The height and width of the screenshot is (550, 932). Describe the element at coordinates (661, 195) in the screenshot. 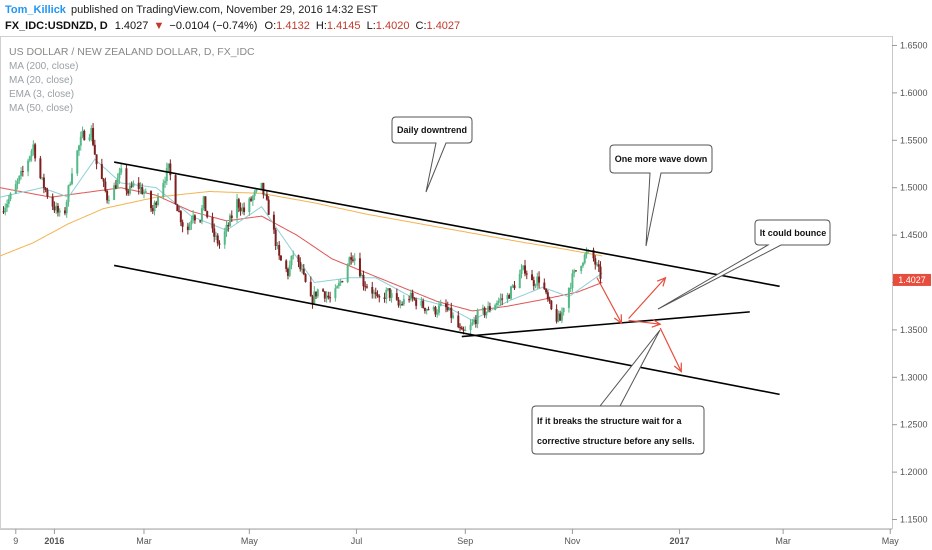

I see `callout-one-more-wave: One more wave down` at that location.